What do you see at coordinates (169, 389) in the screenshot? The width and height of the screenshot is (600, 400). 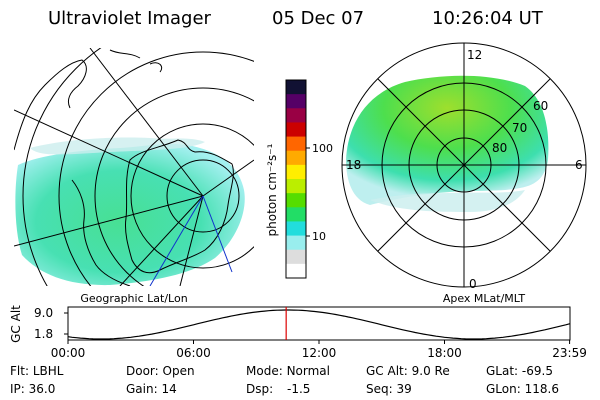 I see `gain-value: 14` at bounding box center [169, 389].